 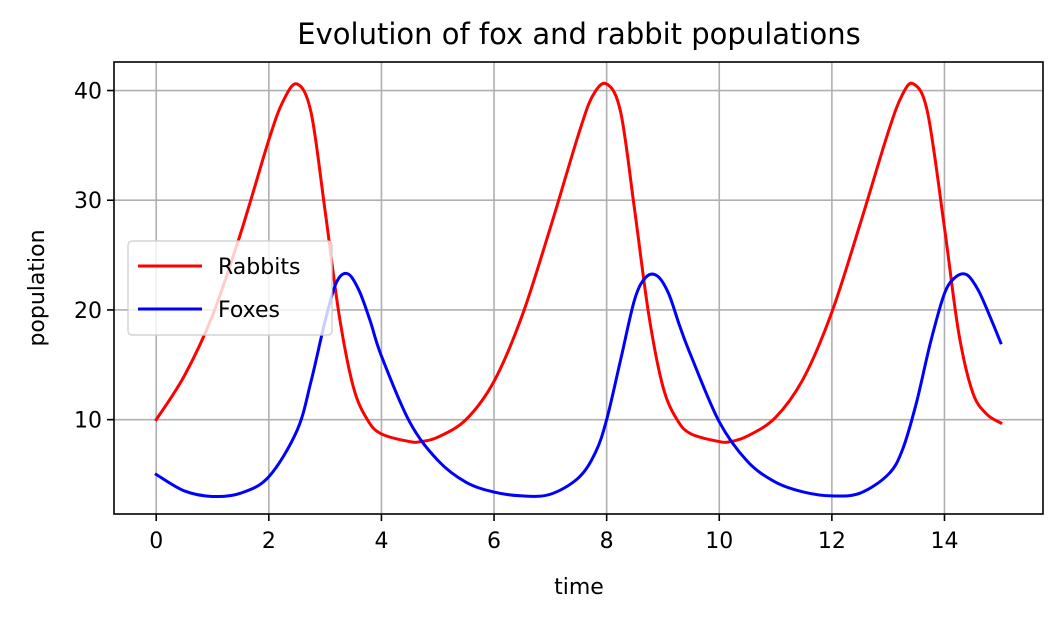 I want to click on x-tick-label: 12, so click(x=832, y=541).